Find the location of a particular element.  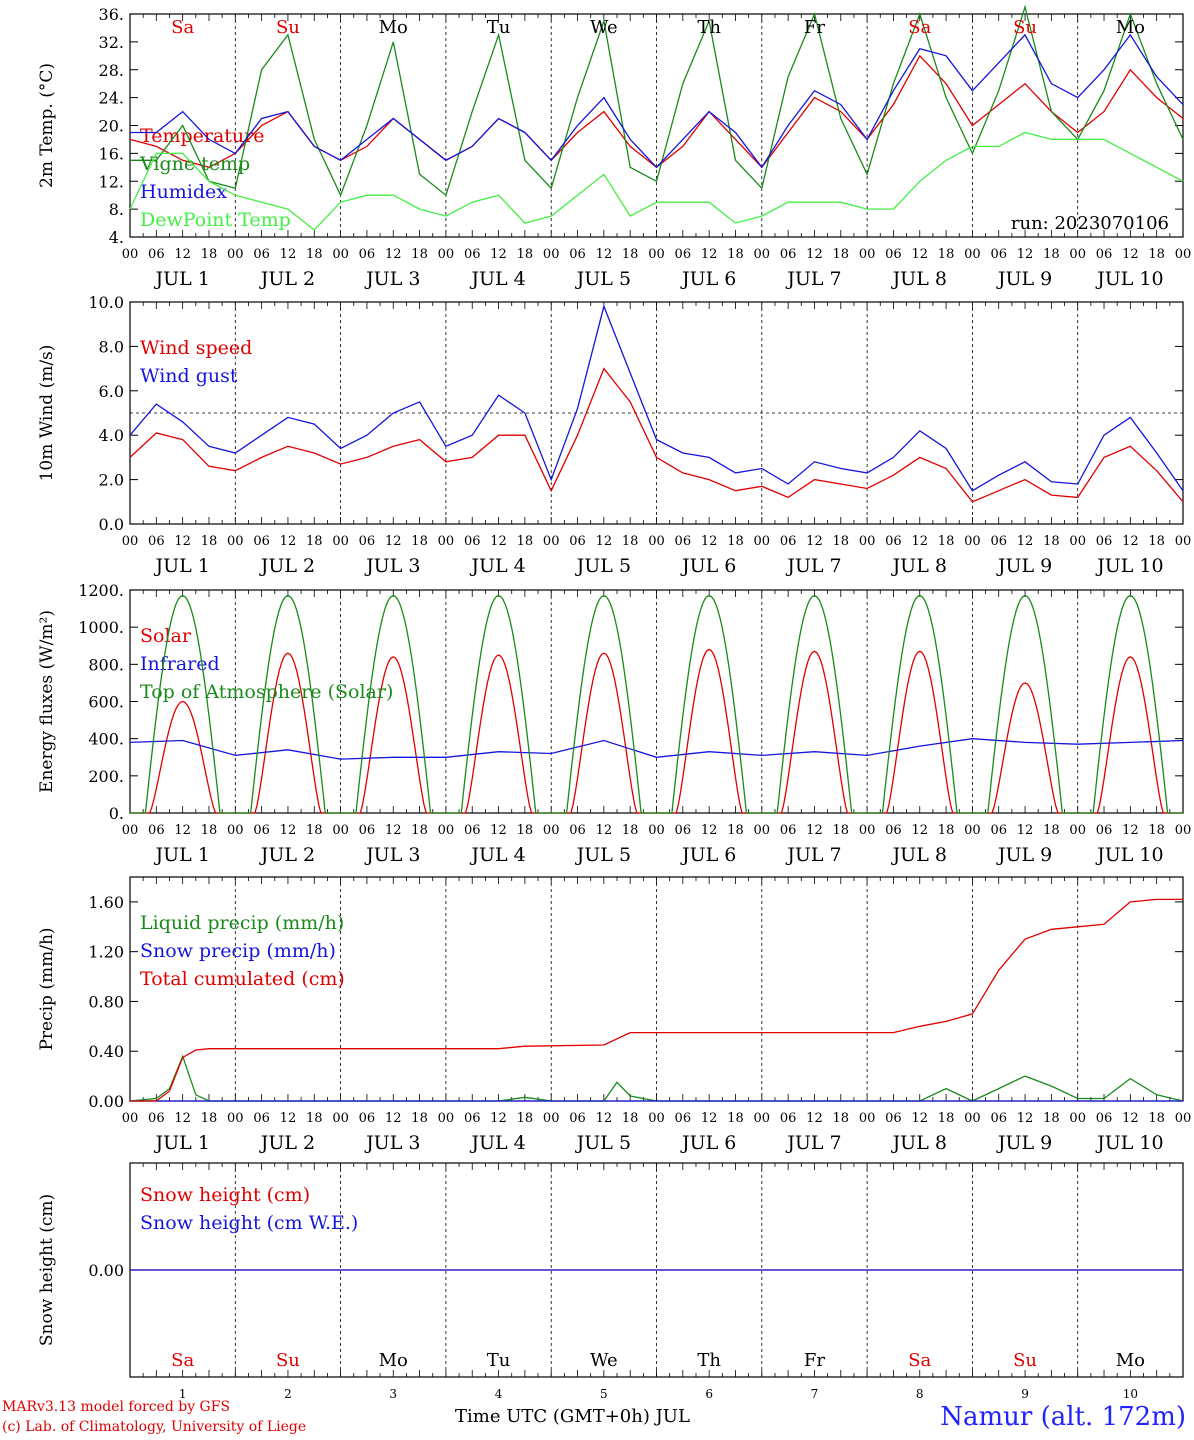

date-label: JUL 7 is located at coordinates (813, 279).